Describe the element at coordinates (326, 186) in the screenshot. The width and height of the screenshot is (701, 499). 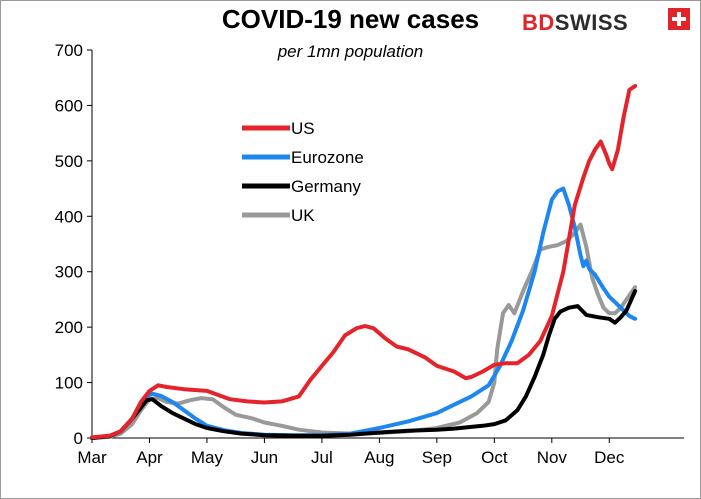
I see `legend-label-germany: Germany` at that location.